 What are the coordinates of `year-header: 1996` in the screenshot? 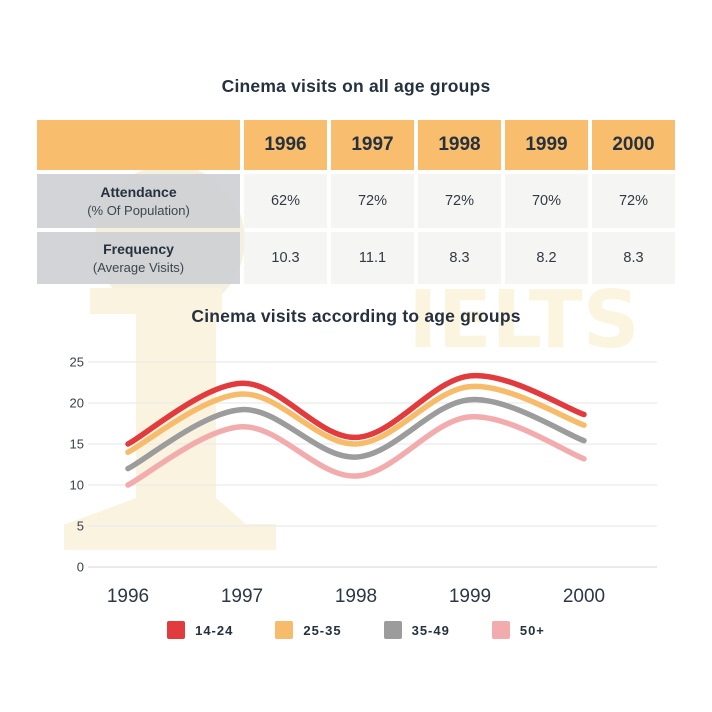 It's located at (285, 145).